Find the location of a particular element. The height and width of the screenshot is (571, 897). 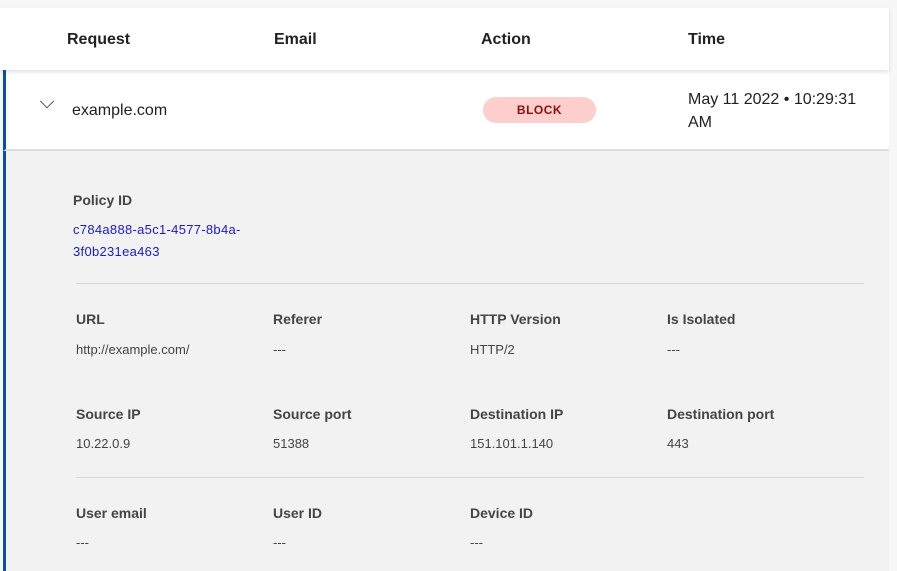

user-id-value: --- is located at coordinates (279, 542).